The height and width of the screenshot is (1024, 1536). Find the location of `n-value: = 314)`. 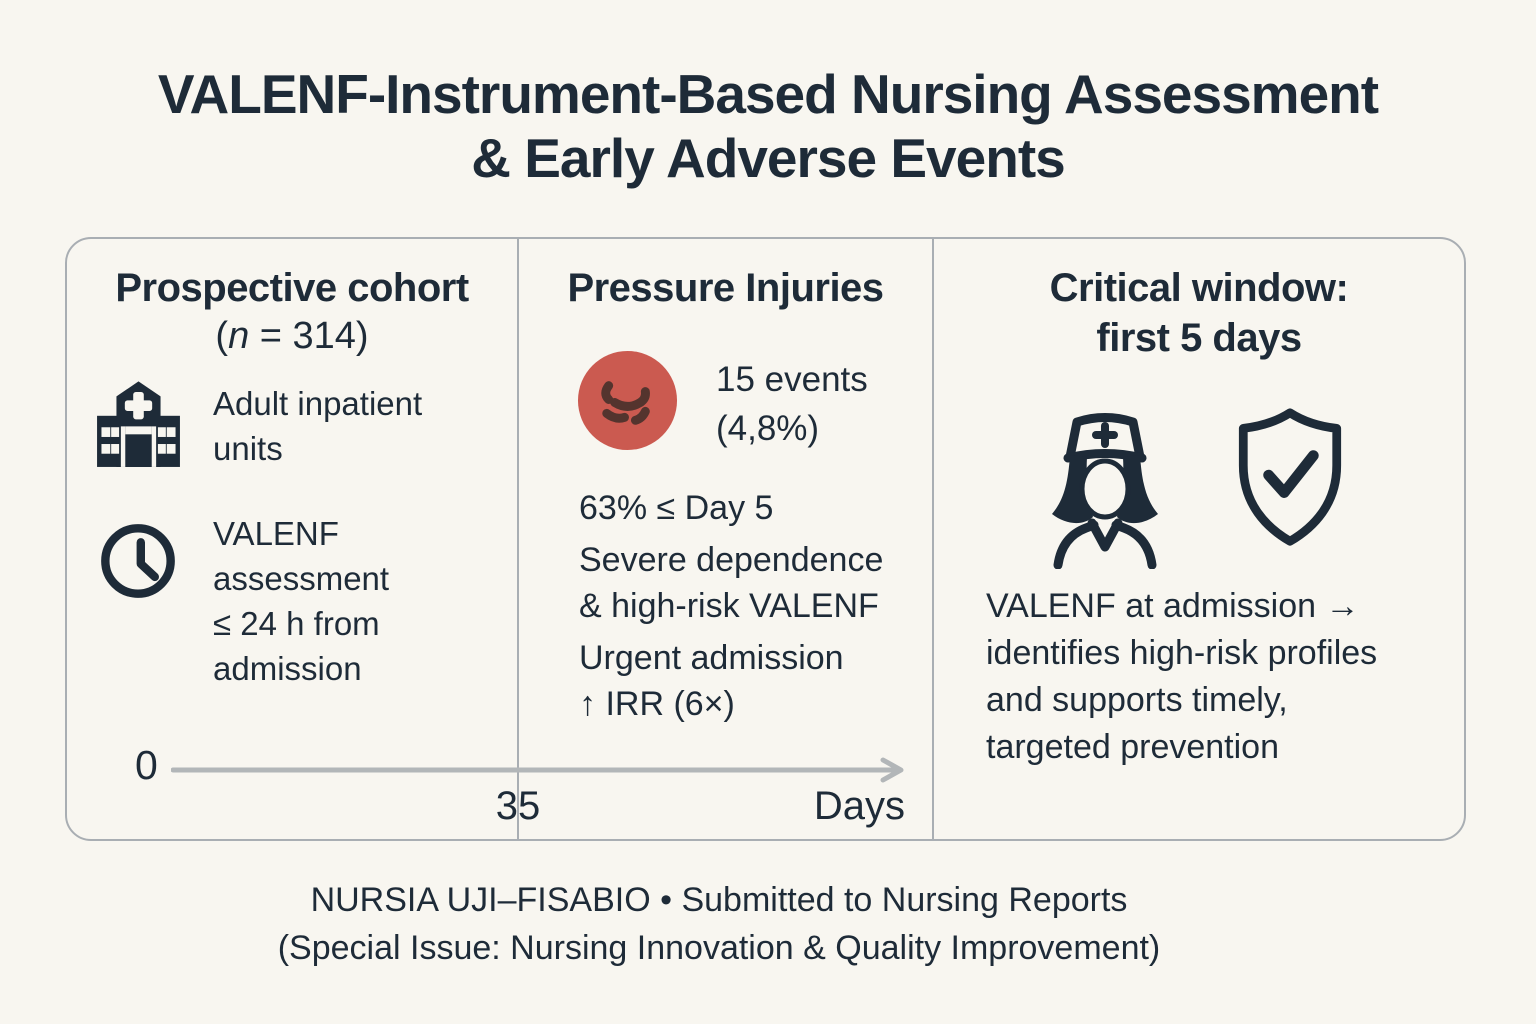

n-value: = 314) is located at coordinates (309, 336).